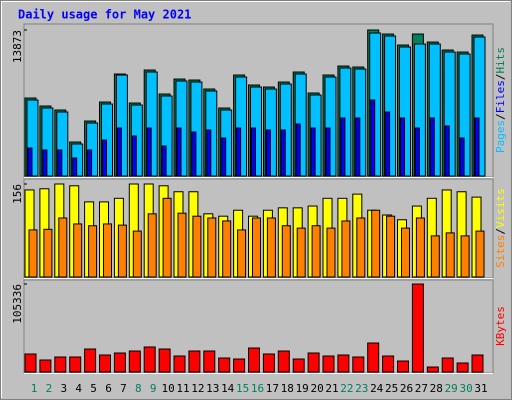 The image size is (512, 400). What do you see at coordinates (500, 208) in the screenshot?
I see `legend-entry: Visits` at bounding box center [500, 208].